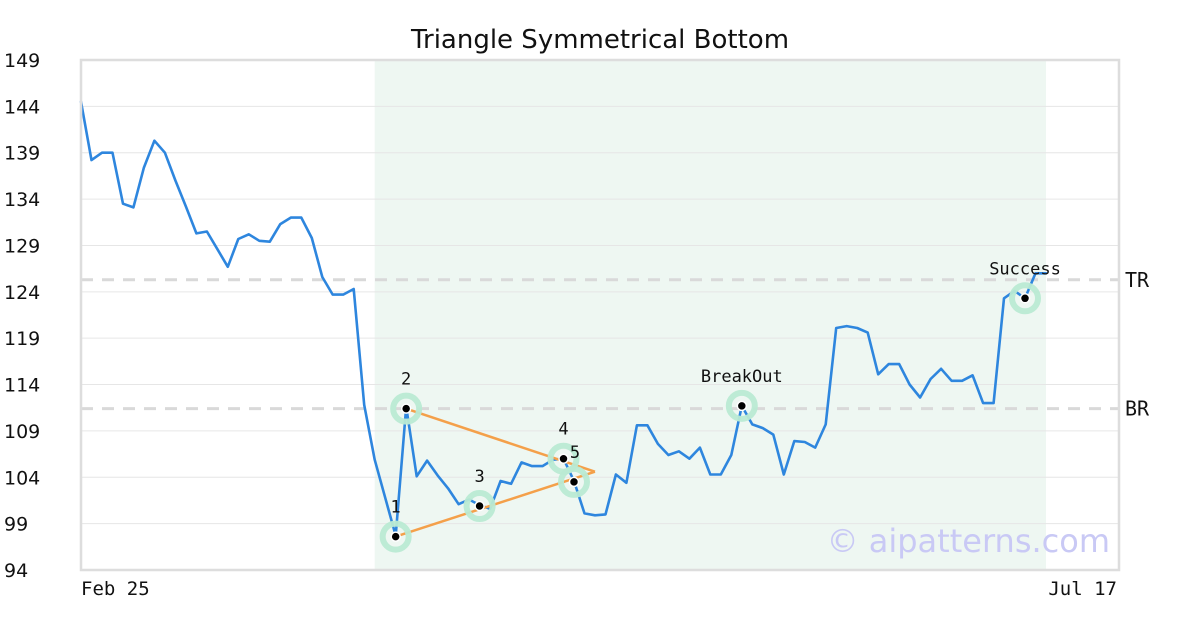  Describe the element at coordinates (22, 246) in the screenshot. I see `y-tick-label: 129` at that location.